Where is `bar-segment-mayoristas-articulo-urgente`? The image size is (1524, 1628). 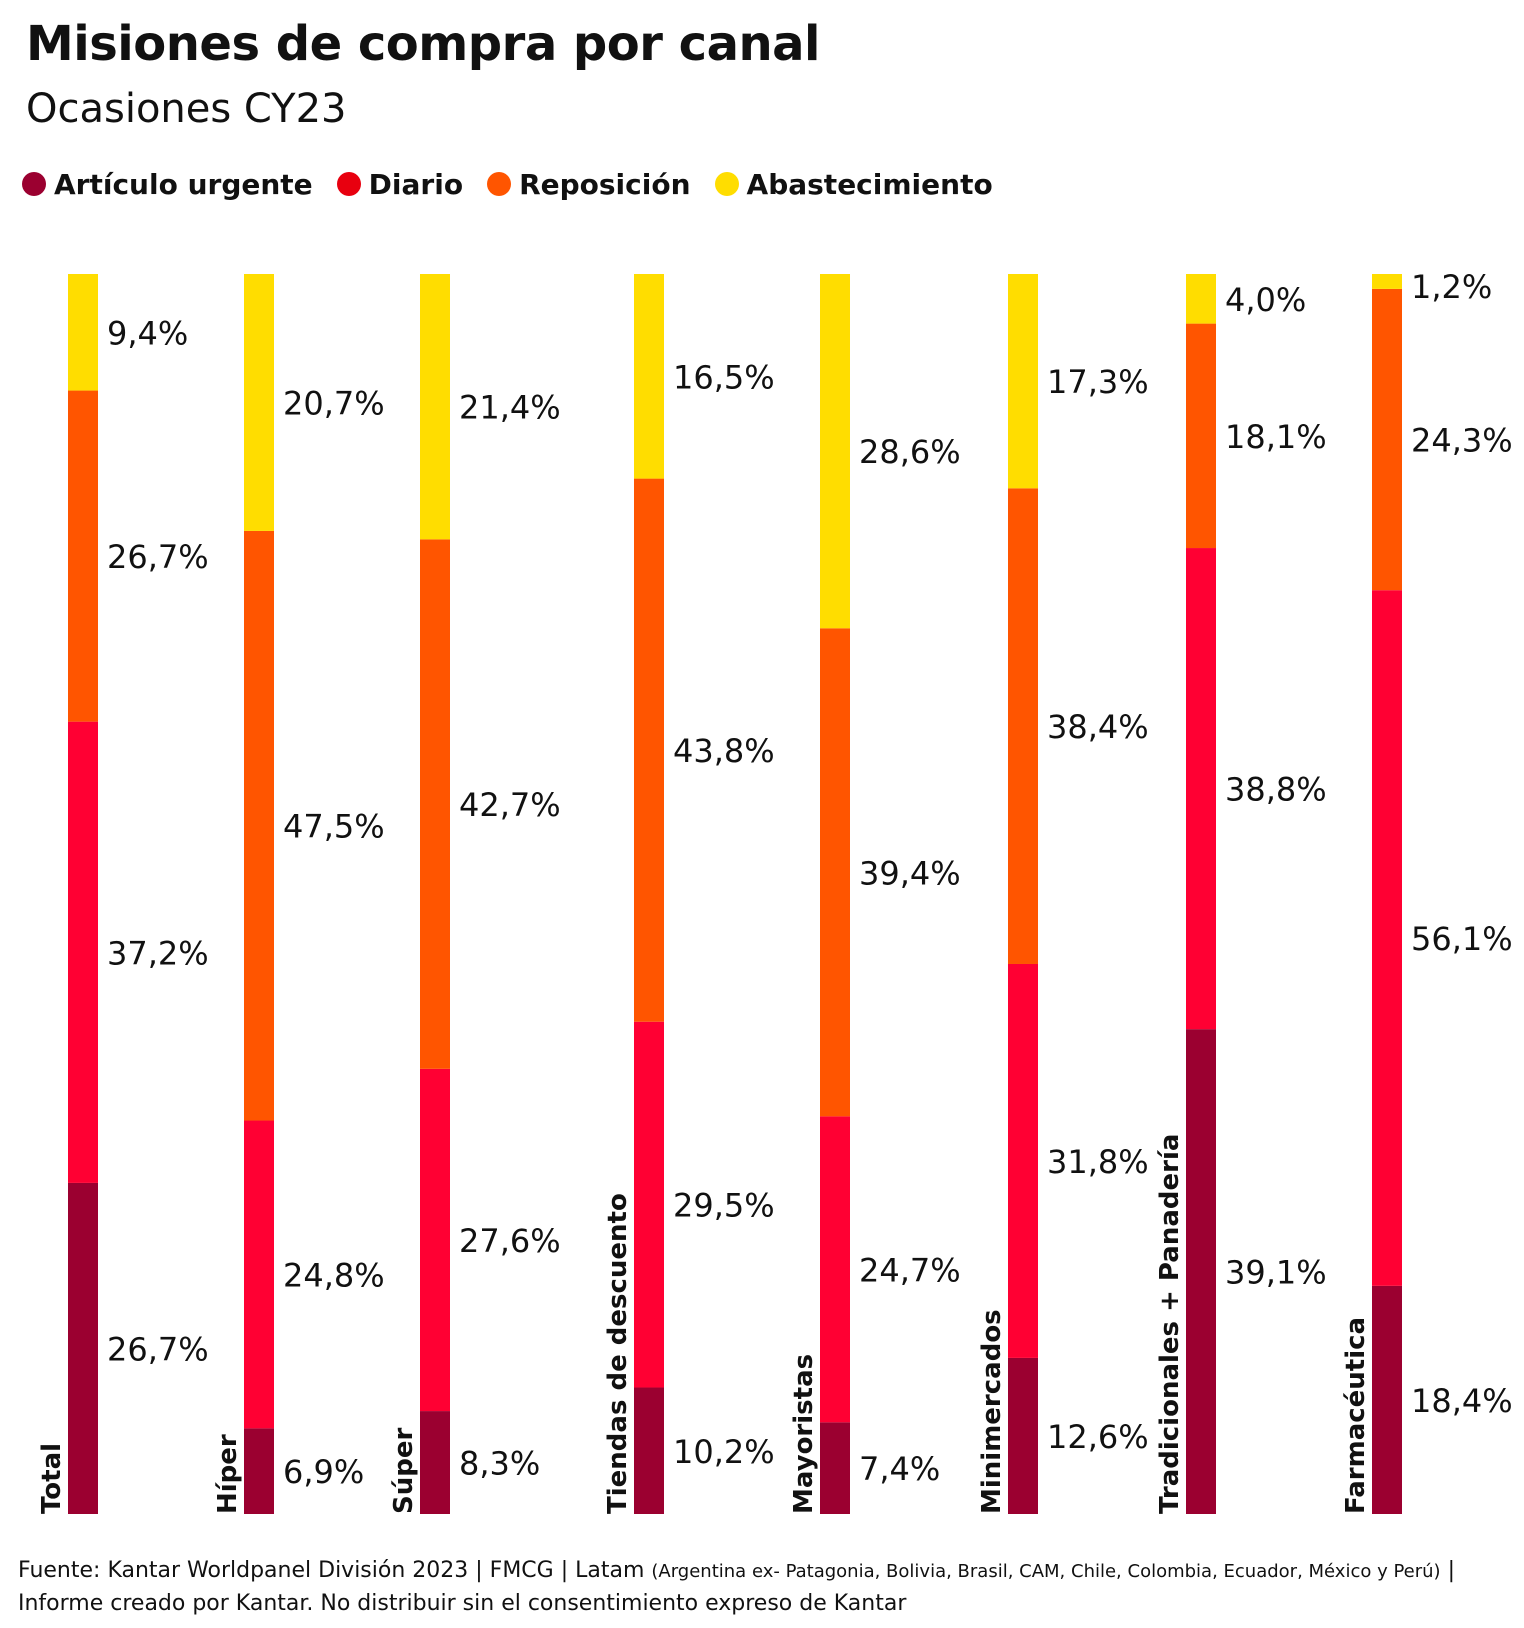 bar-segment-mayoristas-articulo-urgente is located at coordinates (835, 1468).